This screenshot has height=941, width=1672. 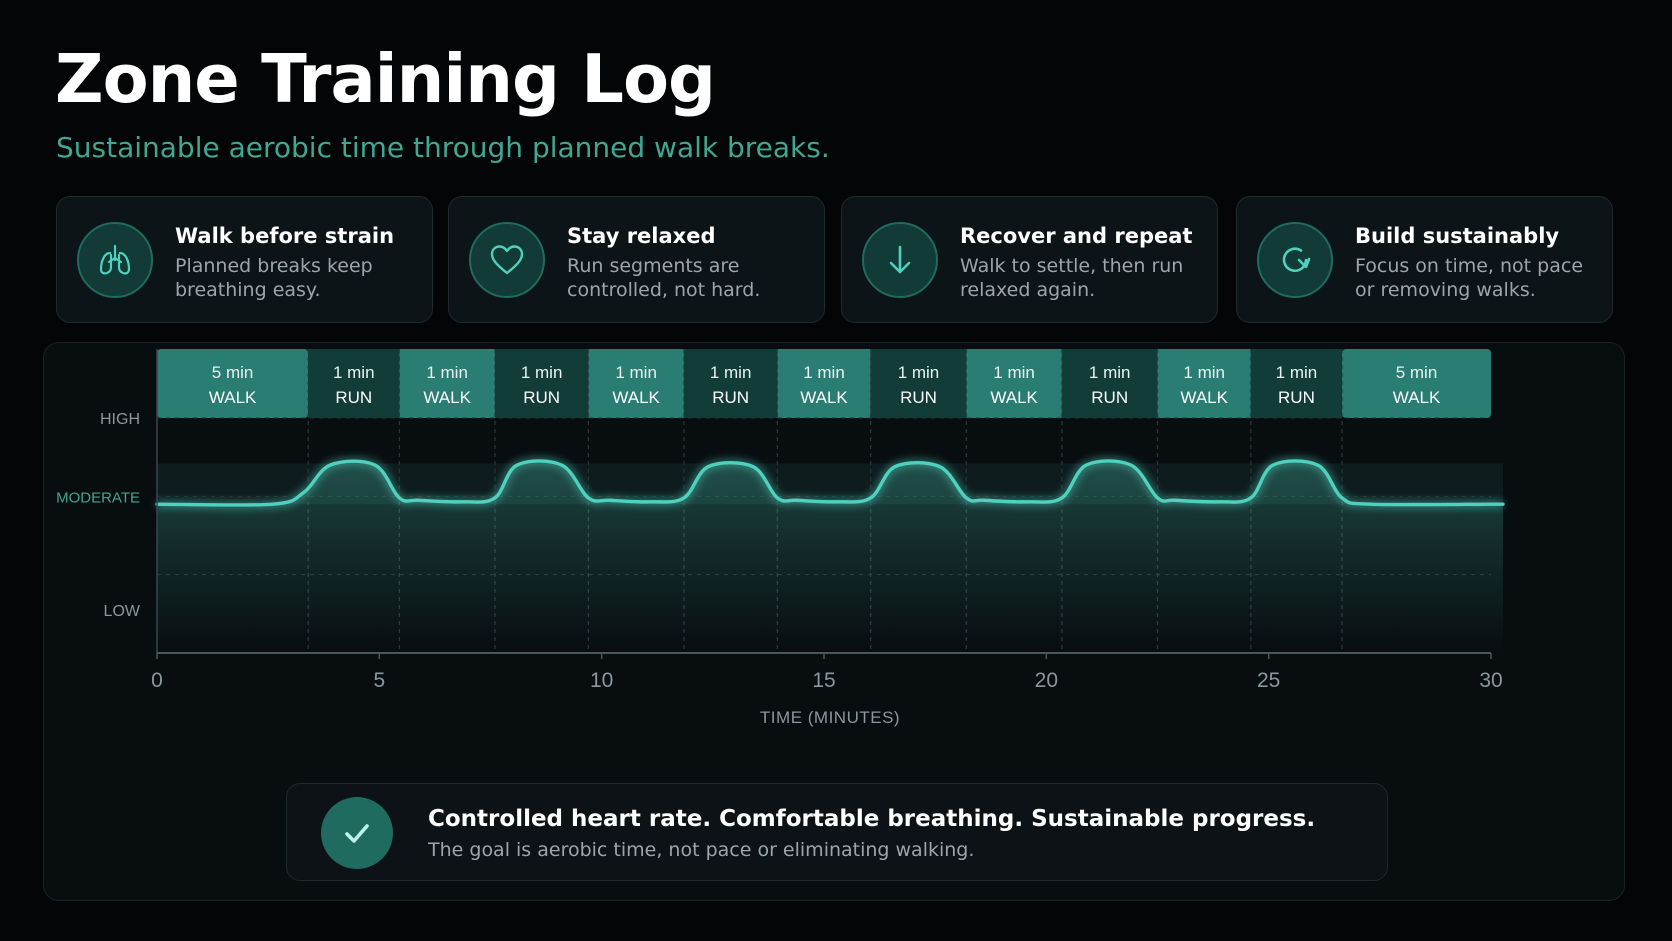 What do you see at coordinates (98, 497) in the screenshot?
I see `y-level-label: MODERATE` at bounding box center [98, 497].